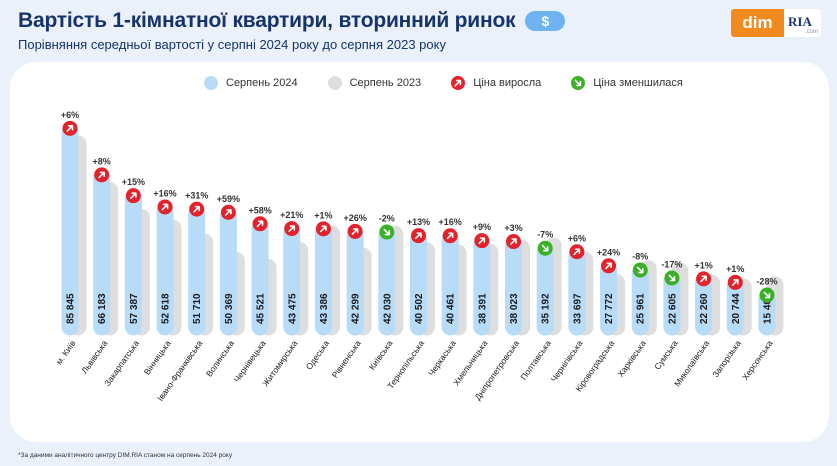 The image size is (837, 466). What do you see at coordinates (250, 361) in the screenshot?
I see `category-label: Чернівецька` at bounding box center [250, 361].